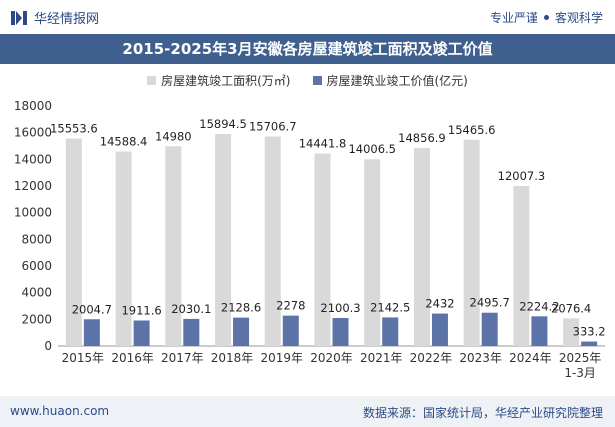 The image size is (615, 427). I want to click on x-tick-label-5: 2020年, so click(331, 358).